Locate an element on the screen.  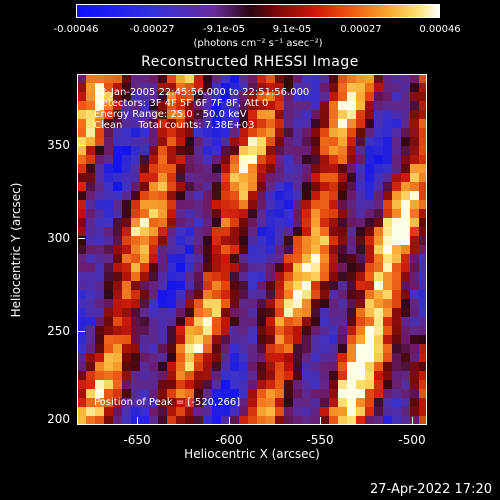
colorbar-tick-label: -0.00027 is located at coordinates (152, 29).